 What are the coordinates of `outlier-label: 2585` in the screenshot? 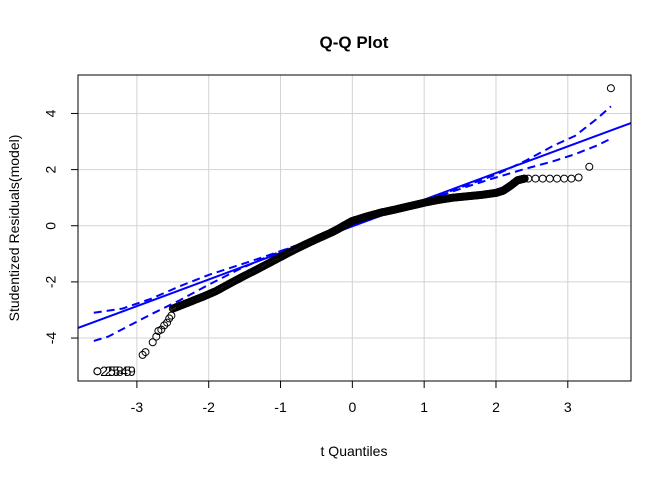 It's located at (115, 371).